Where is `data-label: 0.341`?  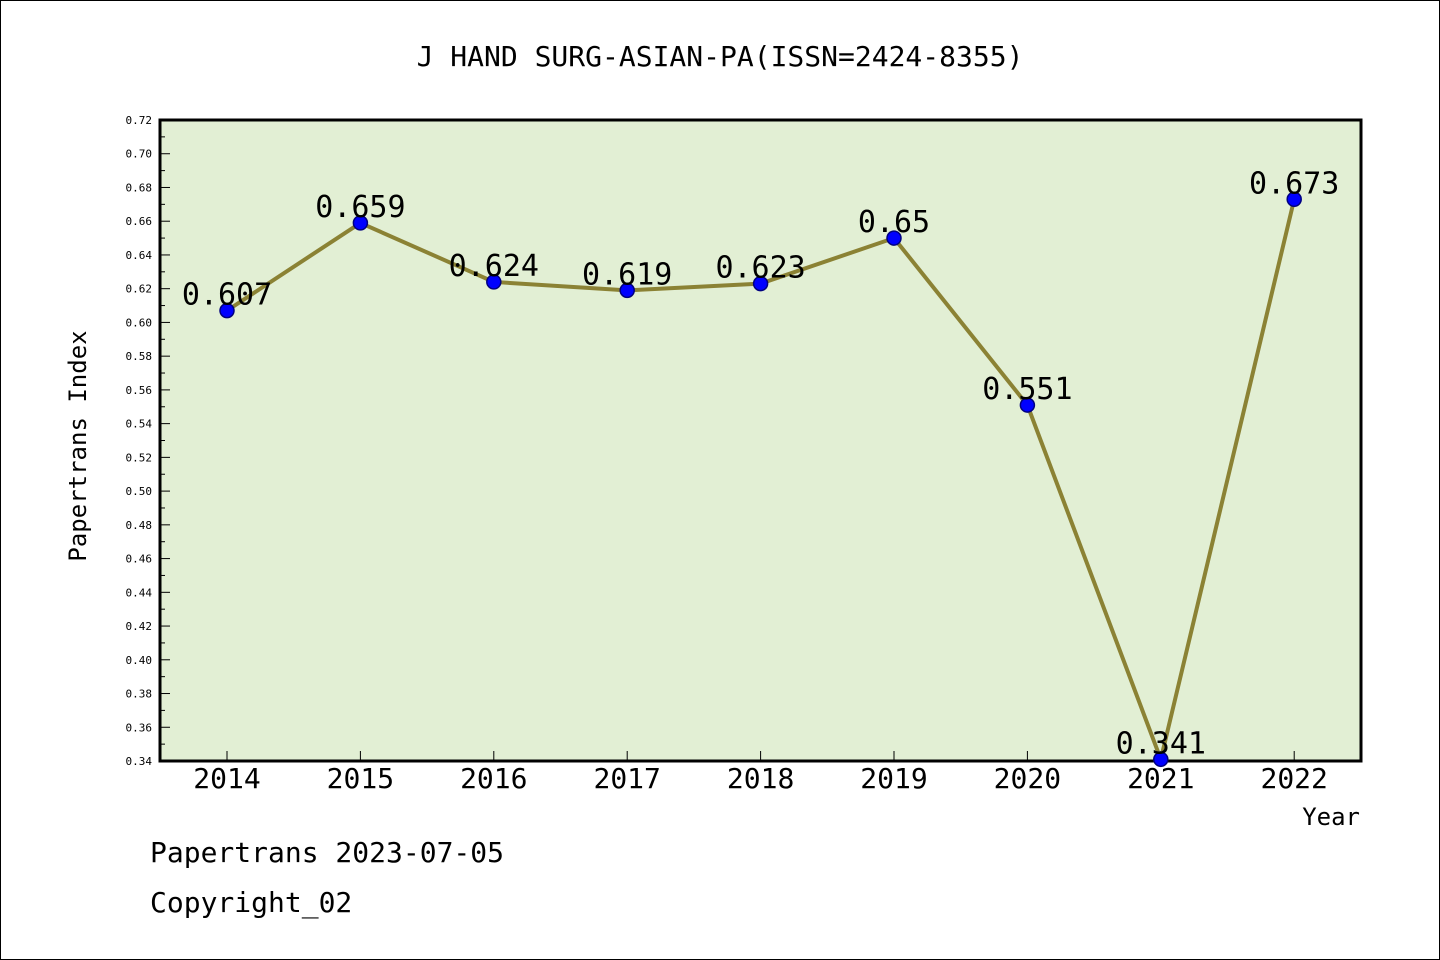
data-label: 0.341 is located at coordinates (1161, 743).